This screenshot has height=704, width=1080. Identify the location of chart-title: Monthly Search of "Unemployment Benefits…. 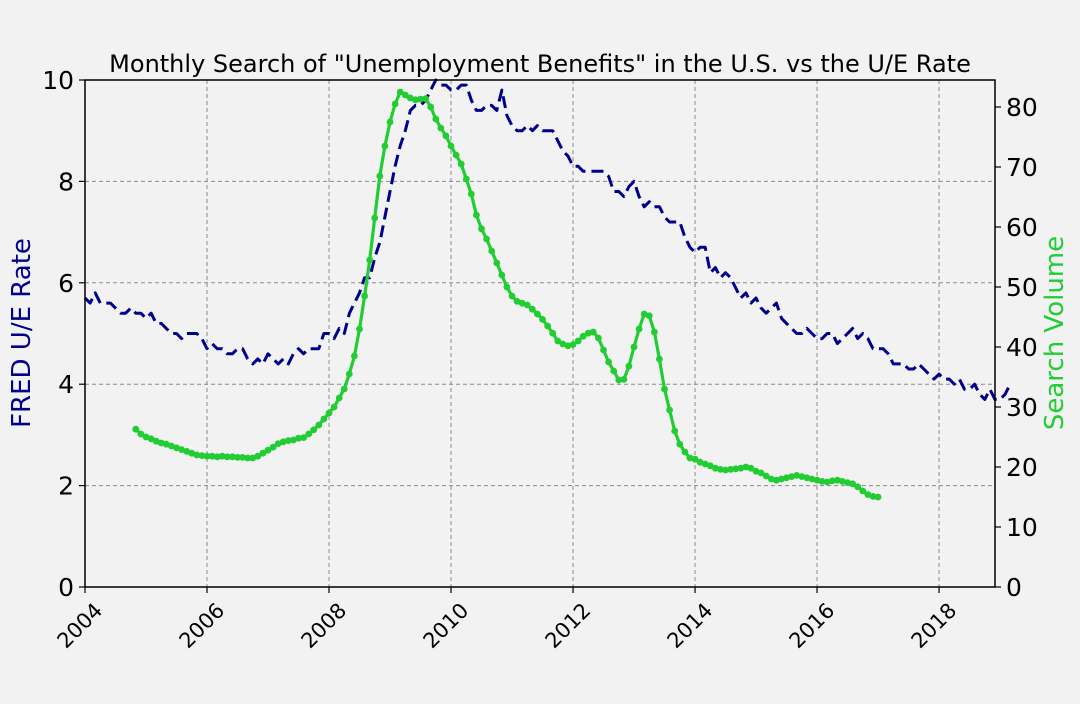
(540, 64).